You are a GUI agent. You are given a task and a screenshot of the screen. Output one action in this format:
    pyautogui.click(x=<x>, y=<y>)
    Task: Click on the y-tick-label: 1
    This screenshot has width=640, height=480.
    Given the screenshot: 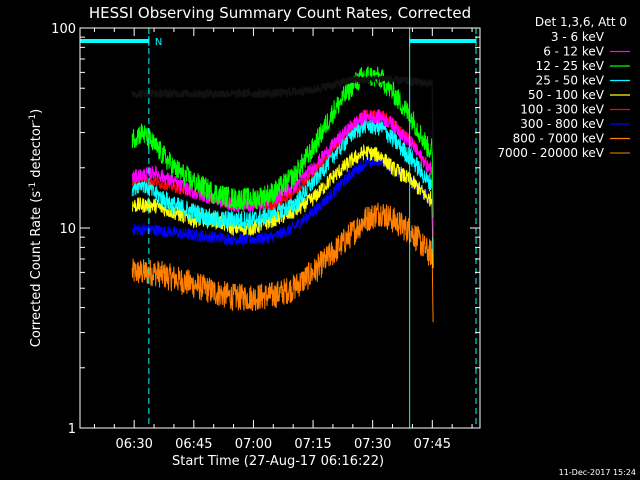 What is the action you would take?
    pyautogui.click(x=72, y=429)
    